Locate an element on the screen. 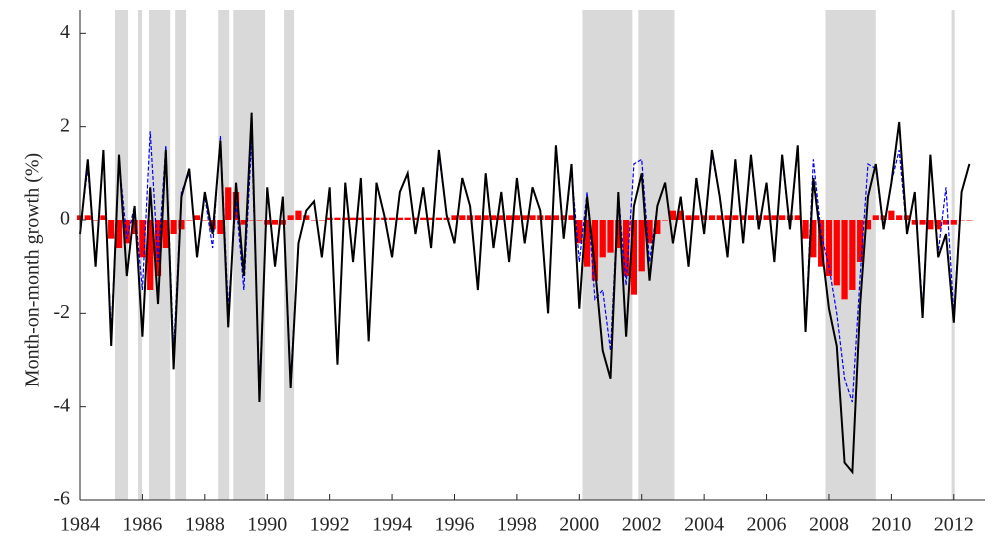  x-tick-label: 1984 is located at coordinates (80, 525).